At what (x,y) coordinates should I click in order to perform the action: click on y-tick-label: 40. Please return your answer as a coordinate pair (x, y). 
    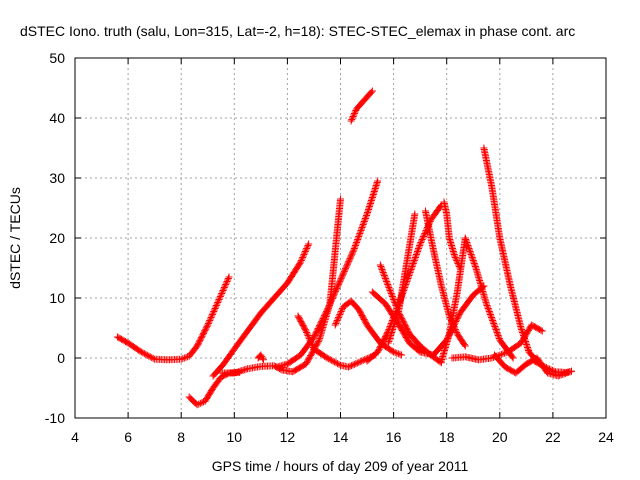
    Looking at the image, I should click on (57, 118).